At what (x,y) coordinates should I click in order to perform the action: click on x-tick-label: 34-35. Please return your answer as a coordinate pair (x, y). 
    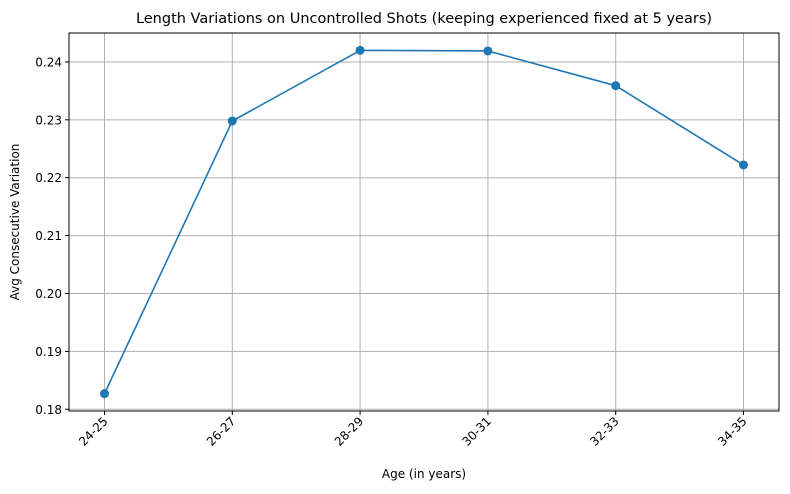
    Looking at the image, I should click on (732, 431).